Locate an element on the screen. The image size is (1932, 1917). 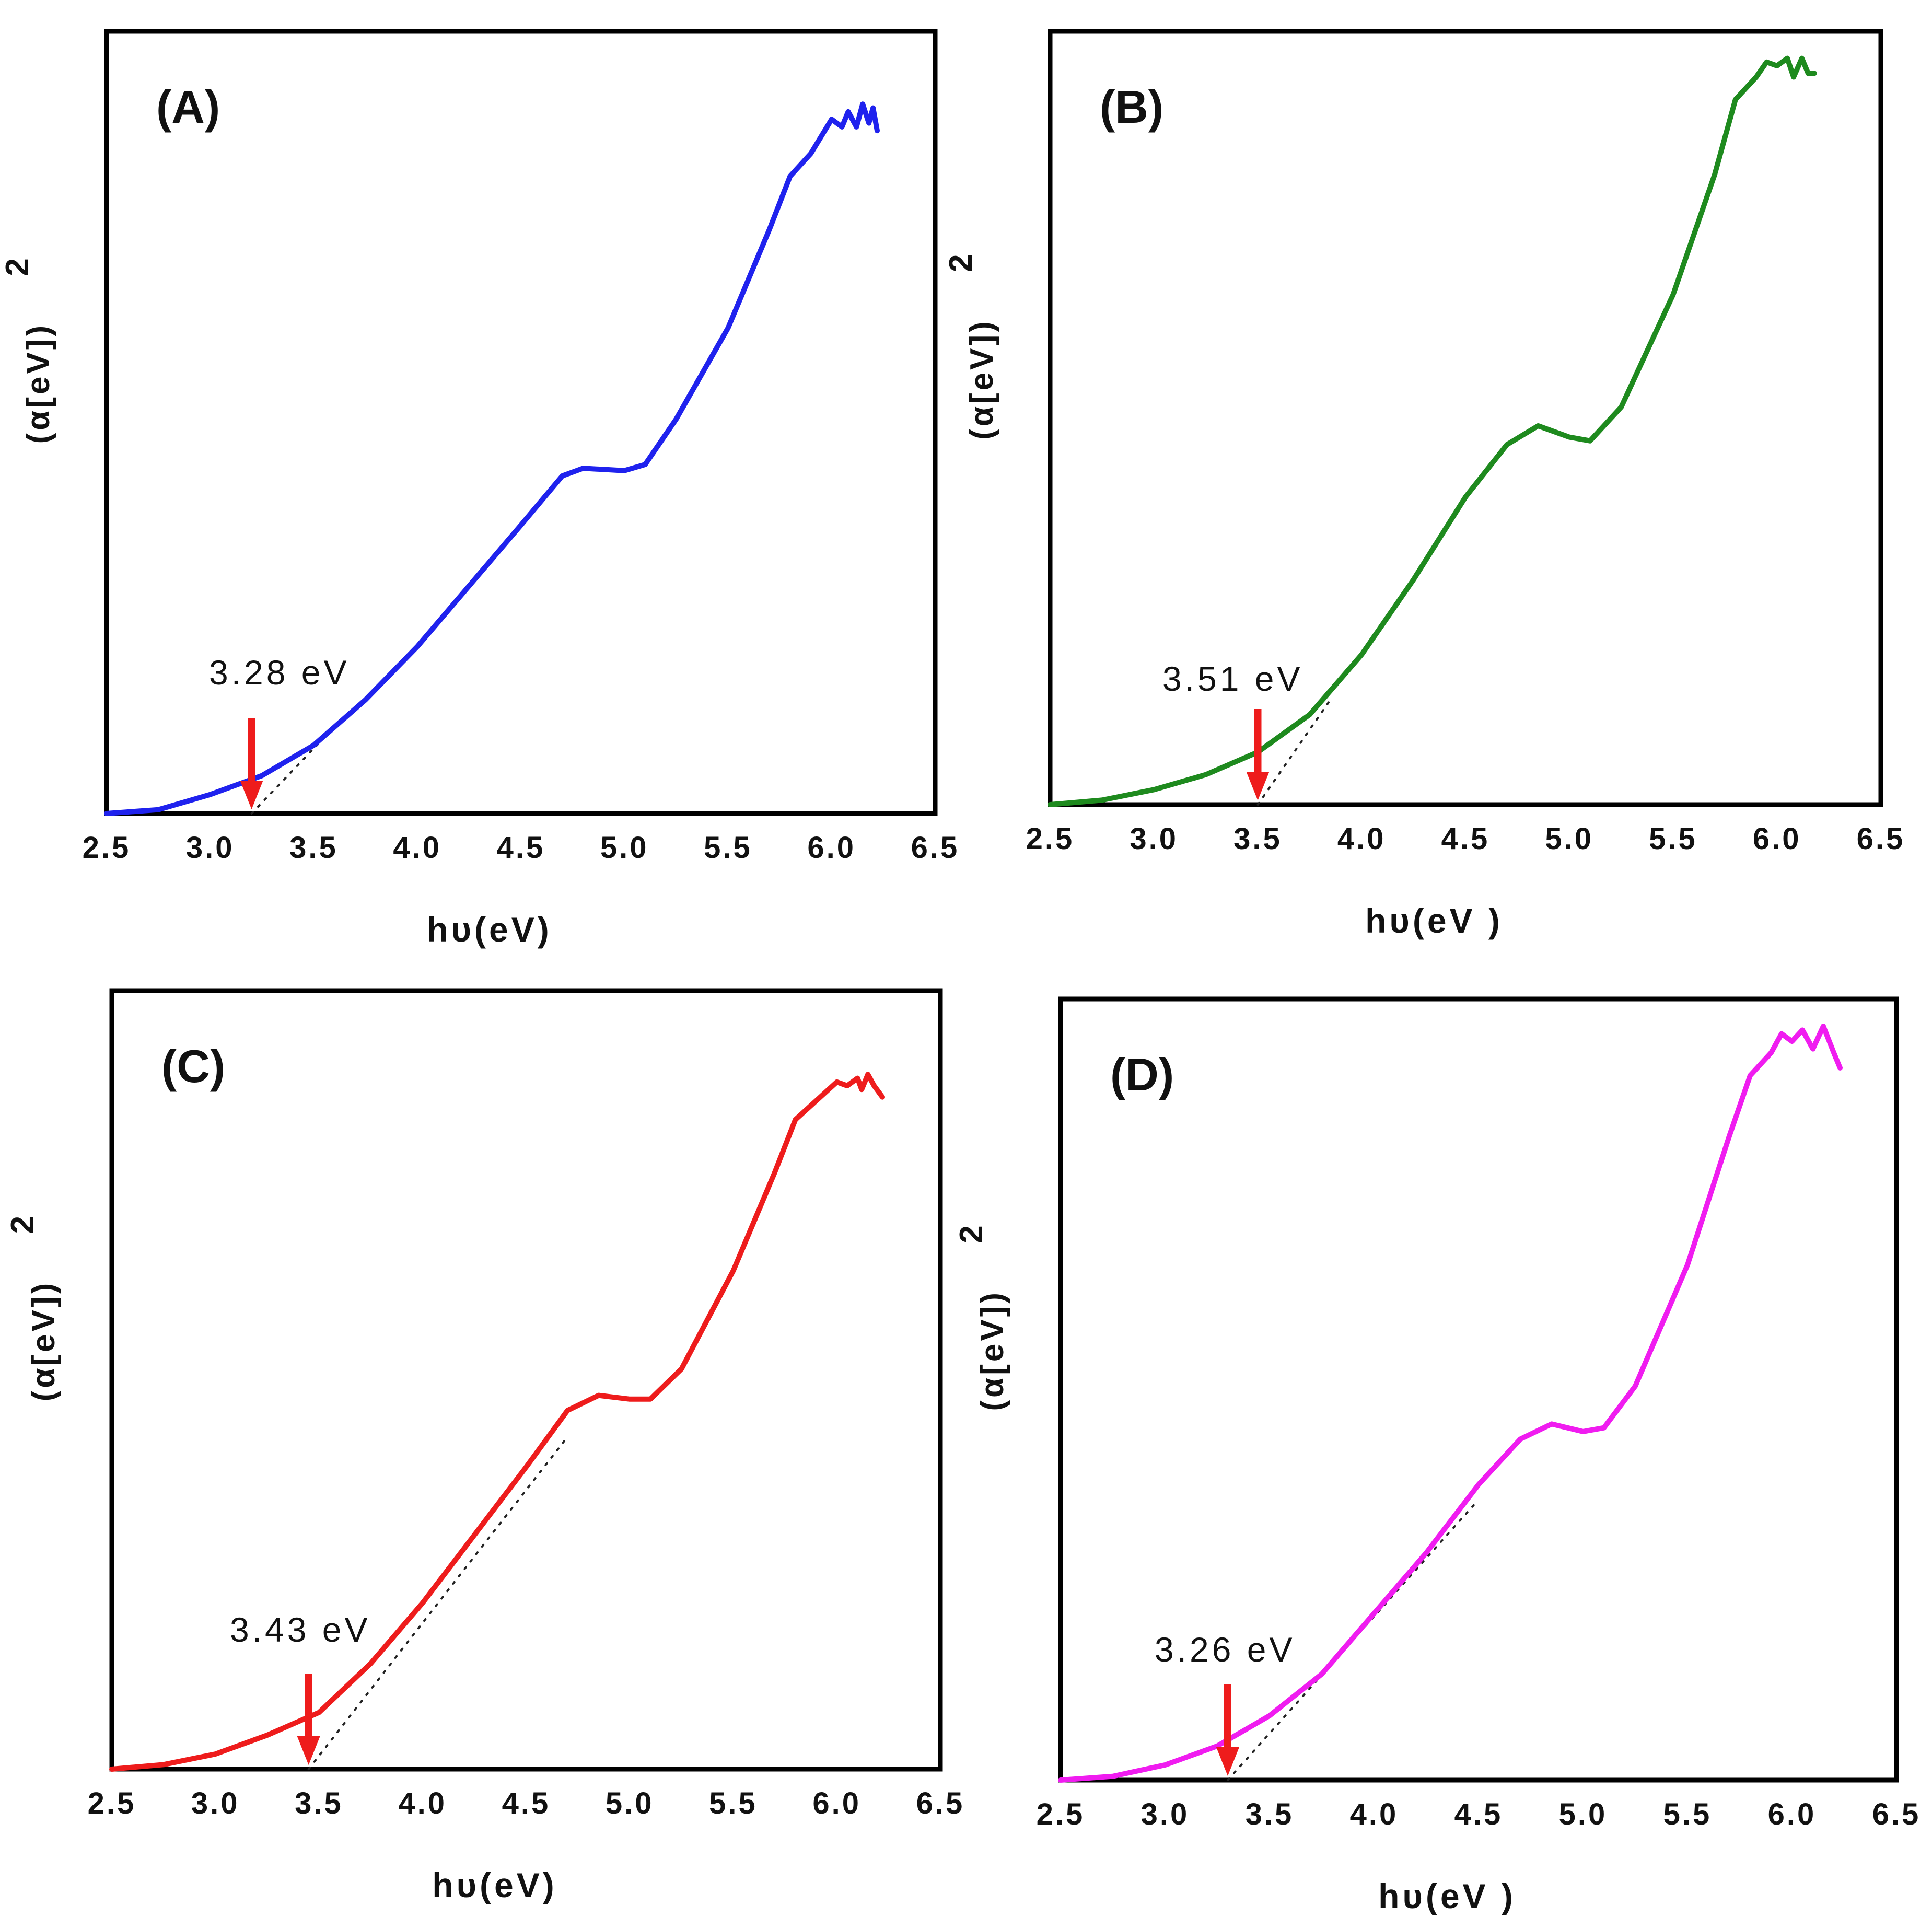
band-gap-annotation: 3.51 eV is located at coordinates (1232, 678).